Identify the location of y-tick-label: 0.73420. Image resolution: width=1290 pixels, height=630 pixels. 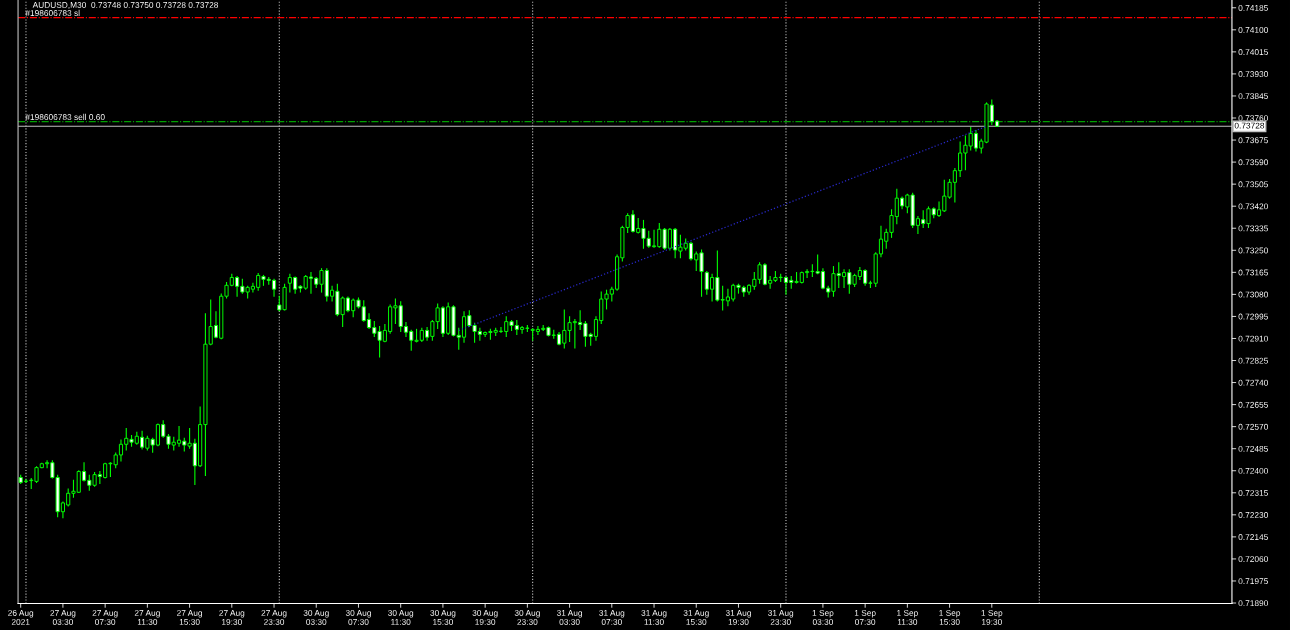
(1253, 206).